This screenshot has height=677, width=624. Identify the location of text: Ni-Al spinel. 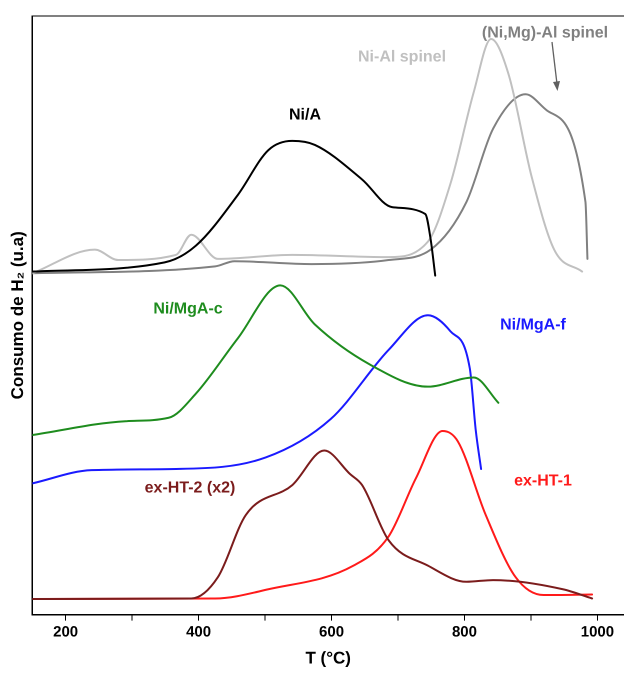
(402, 57).